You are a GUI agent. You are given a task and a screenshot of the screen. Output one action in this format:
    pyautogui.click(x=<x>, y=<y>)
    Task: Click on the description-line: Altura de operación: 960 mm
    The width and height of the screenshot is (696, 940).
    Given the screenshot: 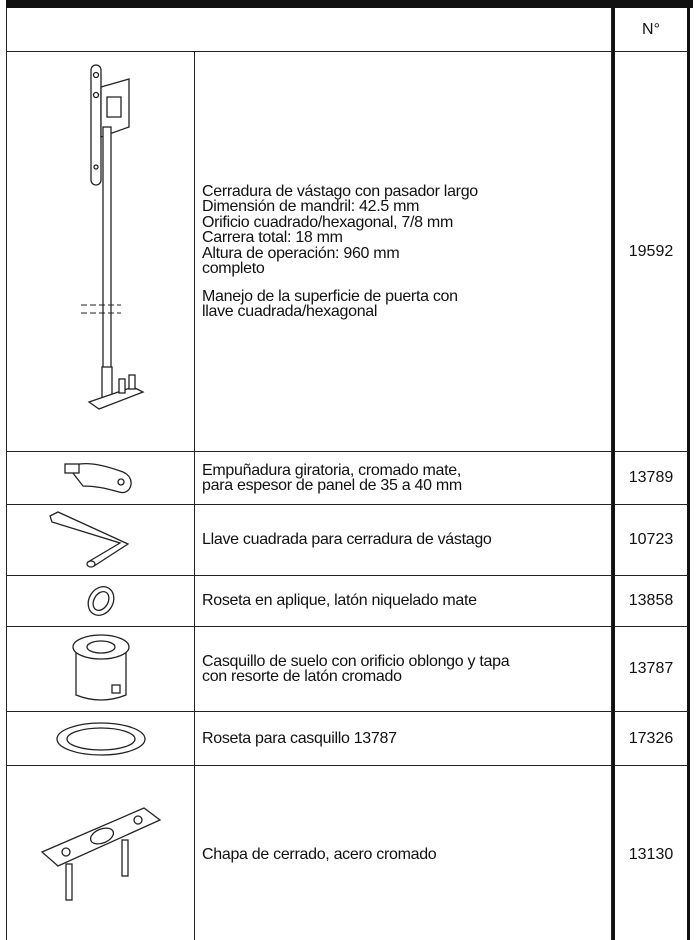 What is the action you would take?
    pyautogui.click(x=301, y=253)
    